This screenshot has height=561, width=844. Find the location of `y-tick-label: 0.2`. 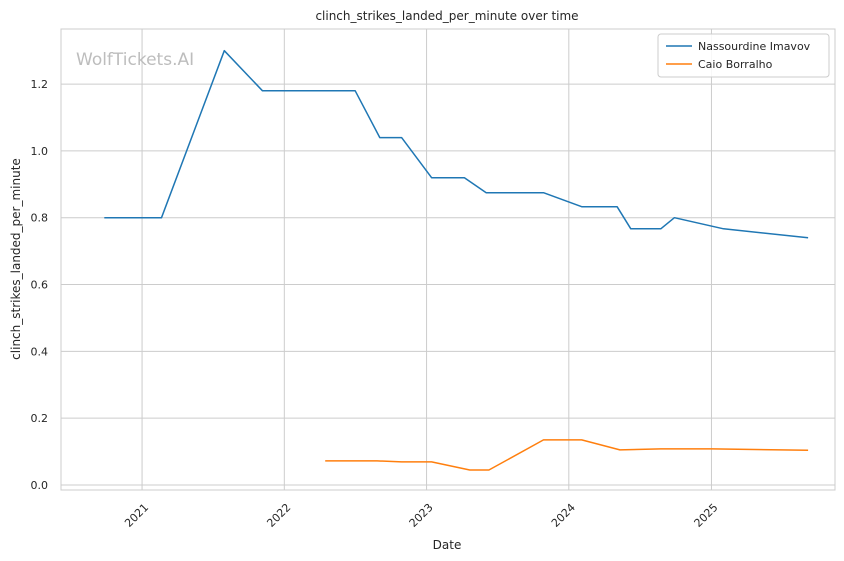

y-tick-label: 0.2 is located at coordinates (40, 418).